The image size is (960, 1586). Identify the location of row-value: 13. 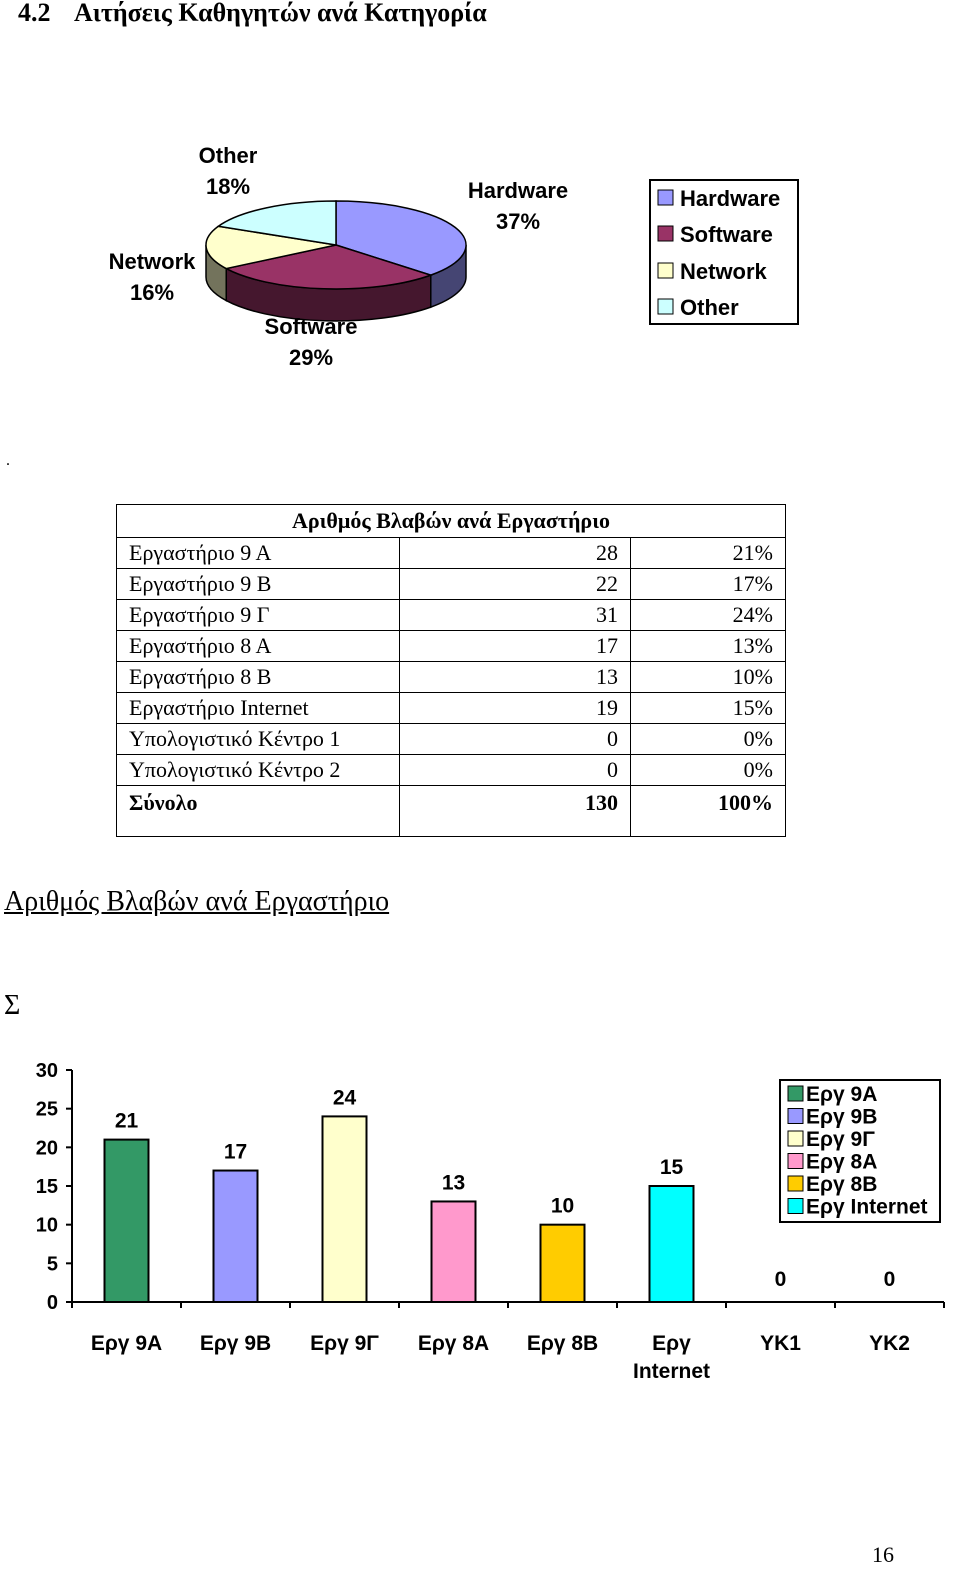
(515, 677).